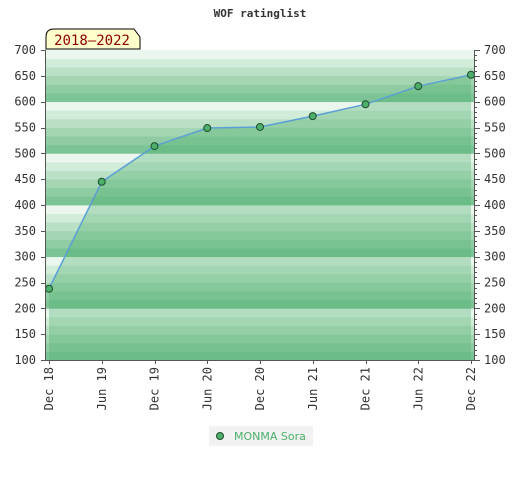 Image resolution: width=520 pixels, height=480 pixels. I want to click on y-tick-label-right: 250, so click(495, 283).